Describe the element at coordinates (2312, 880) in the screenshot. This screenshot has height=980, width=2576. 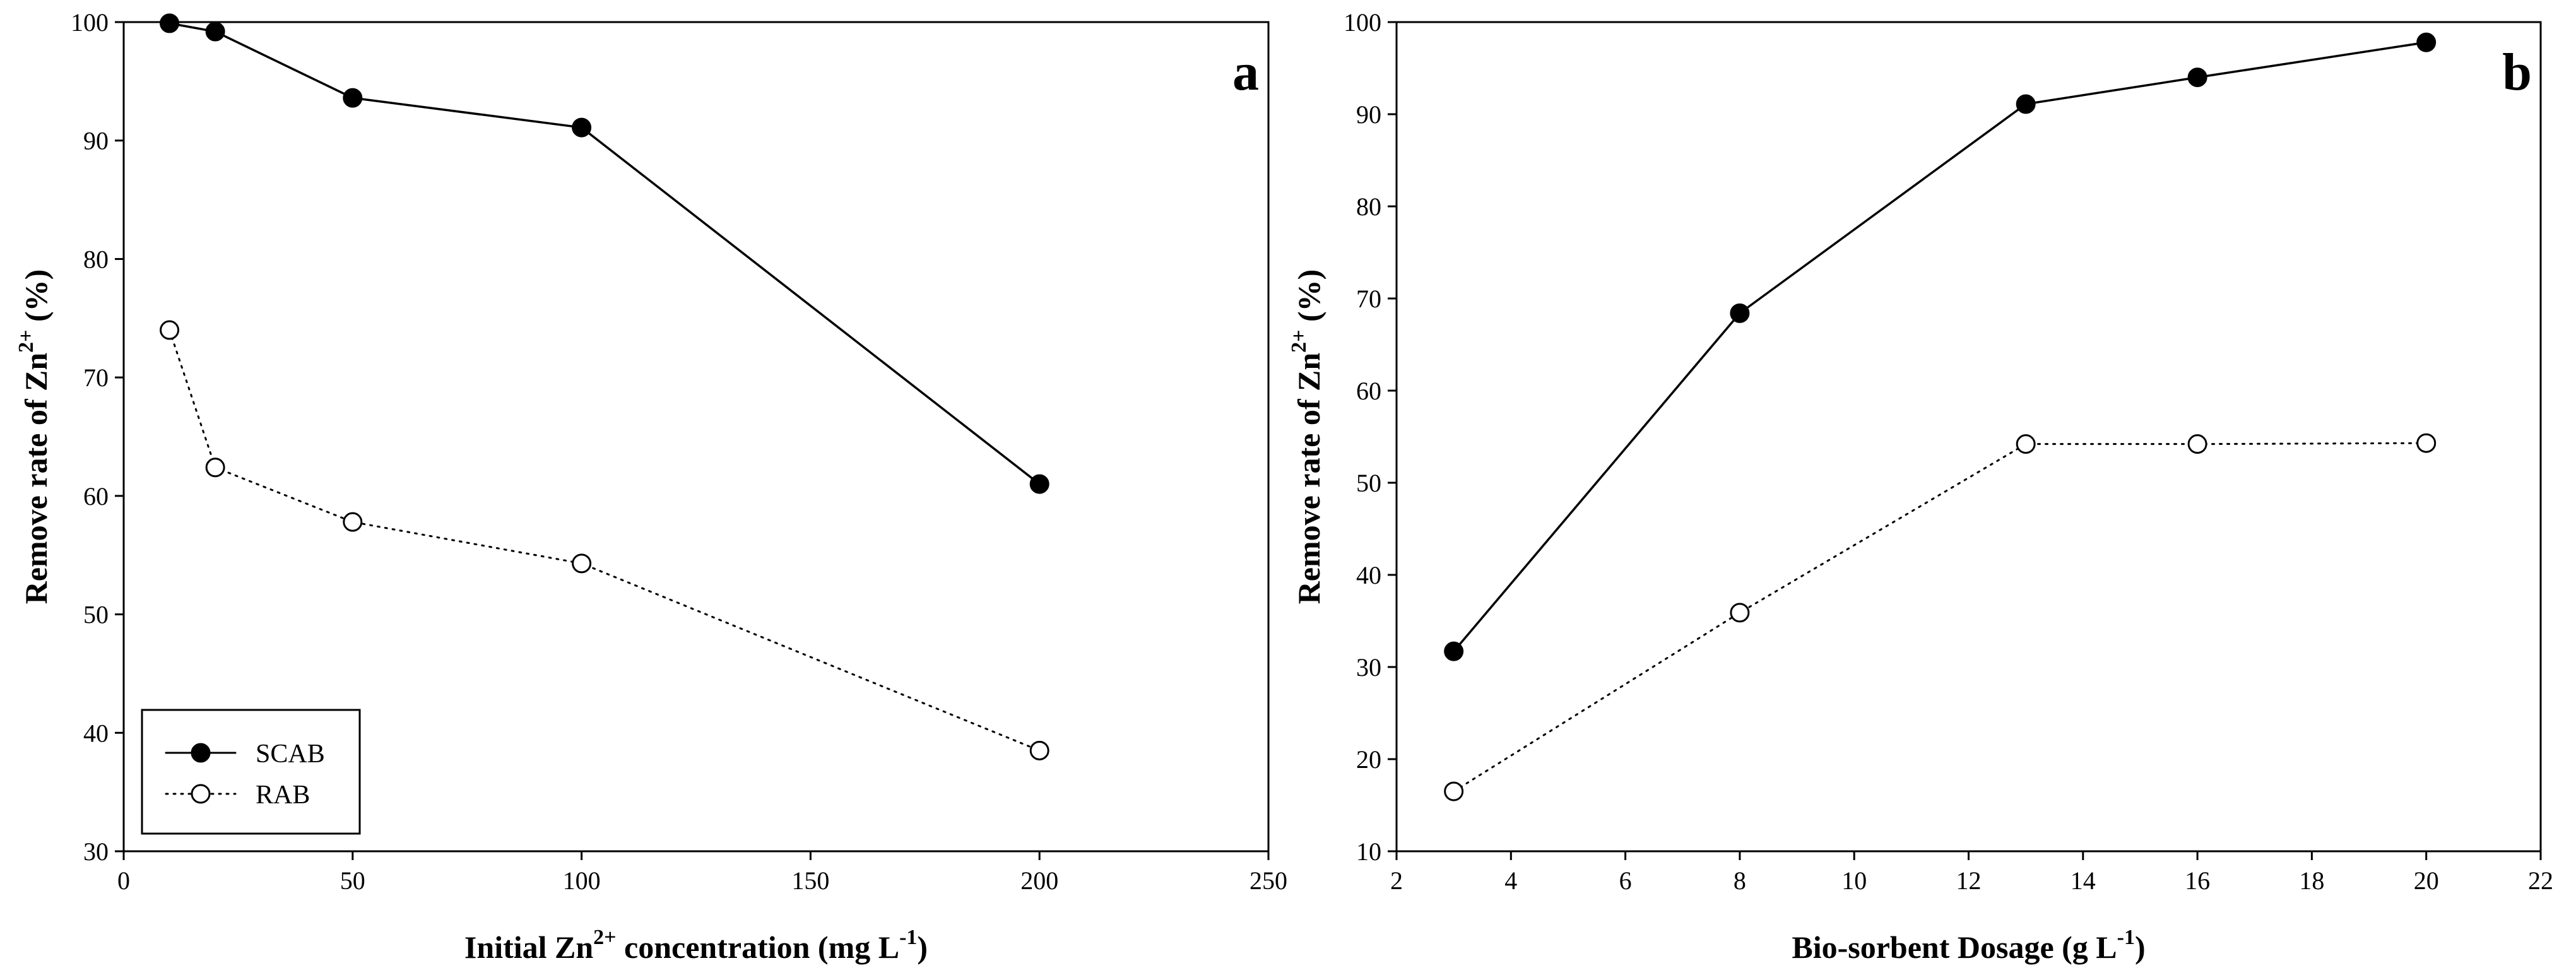
I see `x-tick-label: 18` at that location.